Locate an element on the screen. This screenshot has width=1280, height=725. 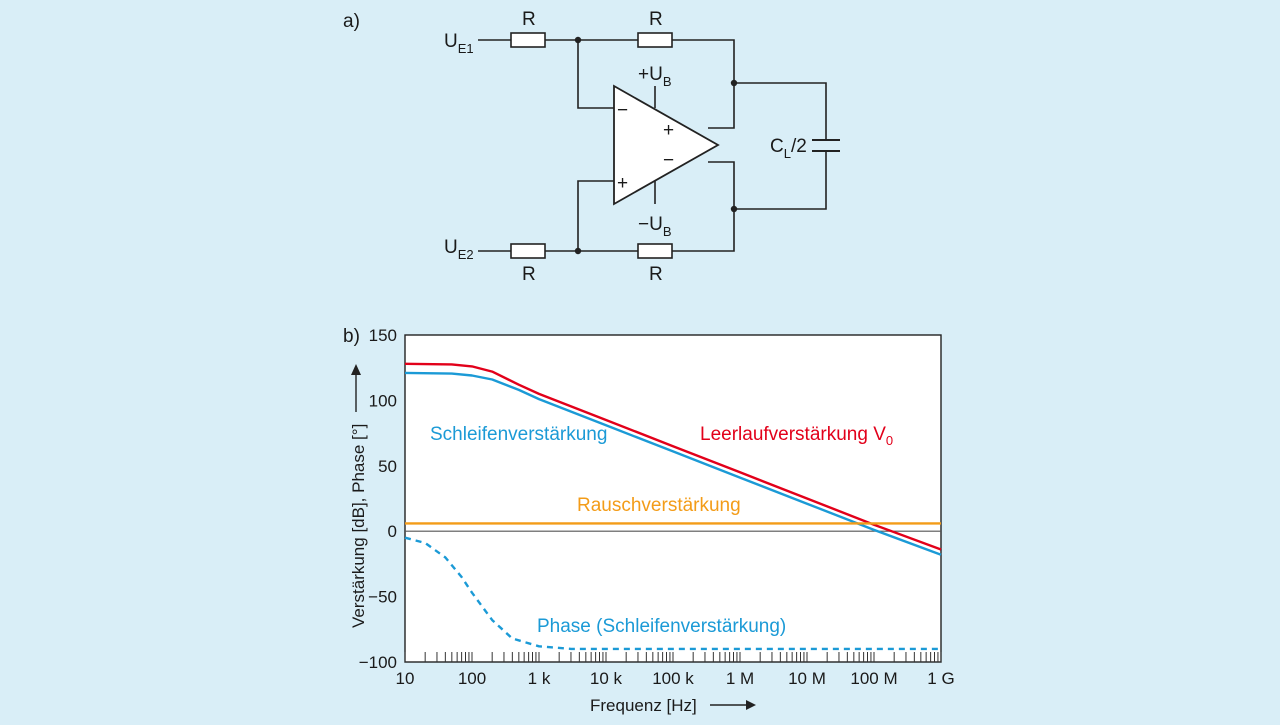
opamp-triangle is located at coordinates (666, 145).